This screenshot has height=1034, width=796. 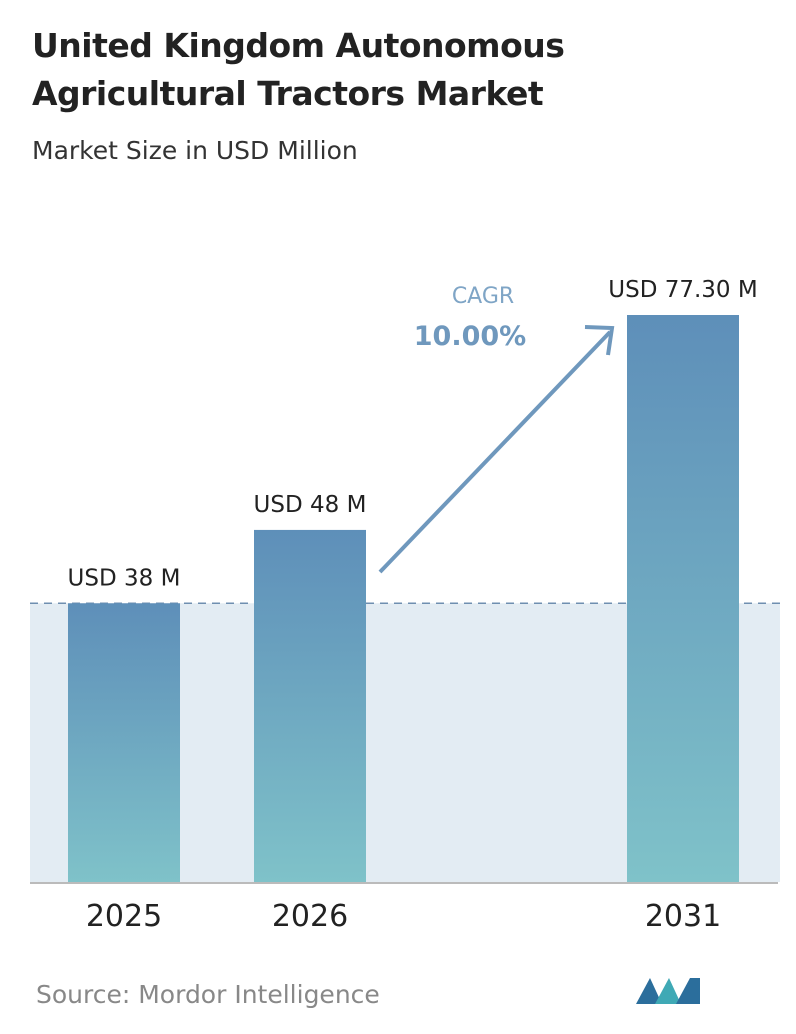 What do you see at coordinates (495, 452) in the screenshot?
I see `cagr-arrow` at bounding box center [495, 452].